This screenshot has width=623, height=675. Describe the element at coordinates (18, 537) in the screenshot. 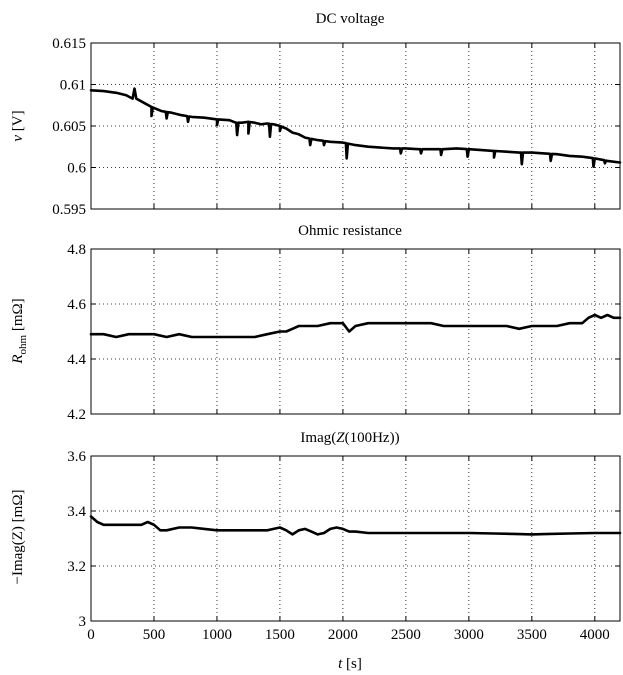

I see `y-axis-label: −Imag(Z) [mΩ]` at that location.